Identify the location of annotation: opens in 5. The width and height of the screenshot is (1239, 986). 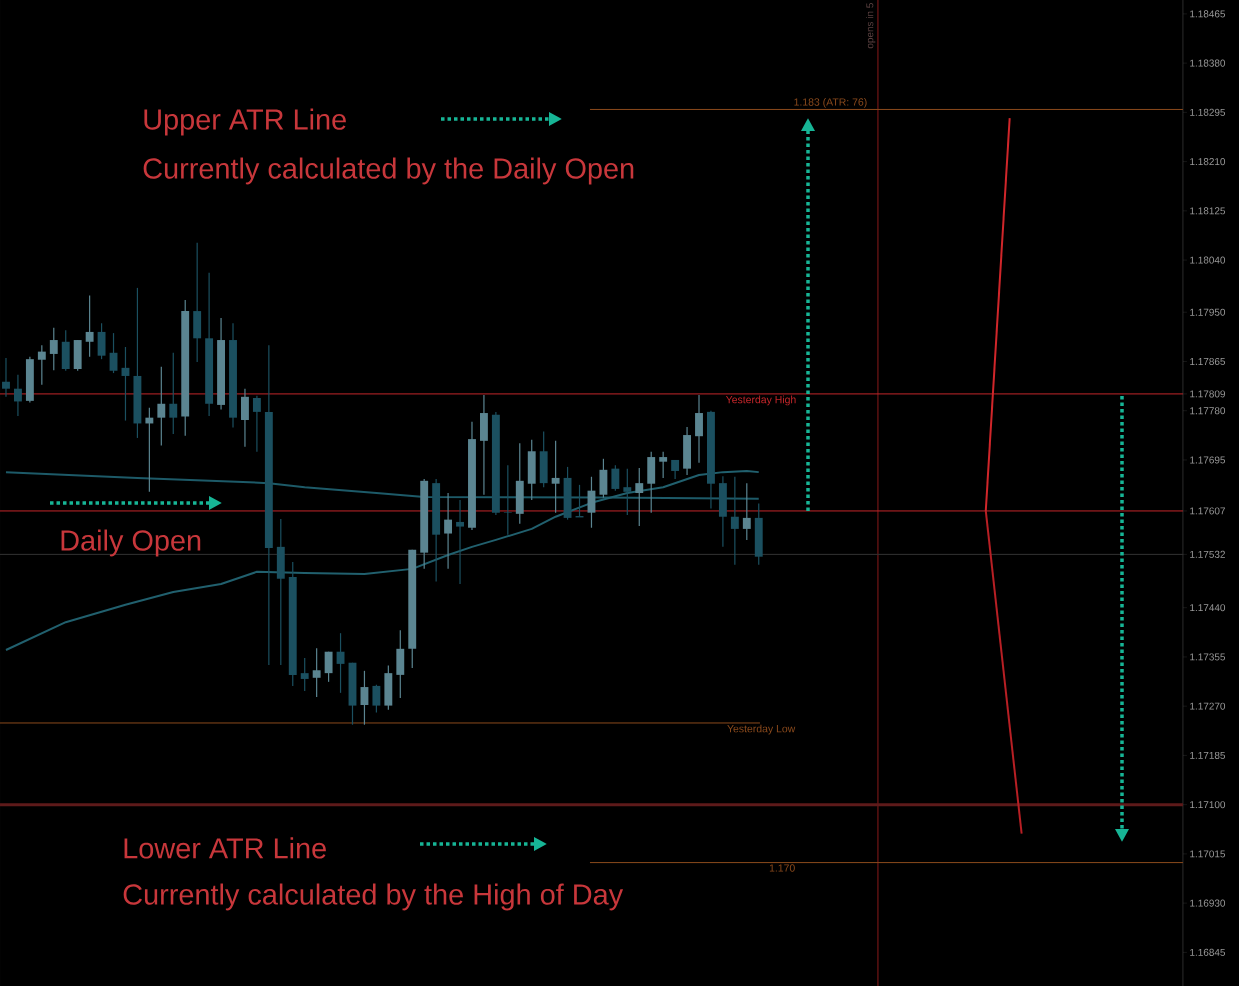
(871, 26).